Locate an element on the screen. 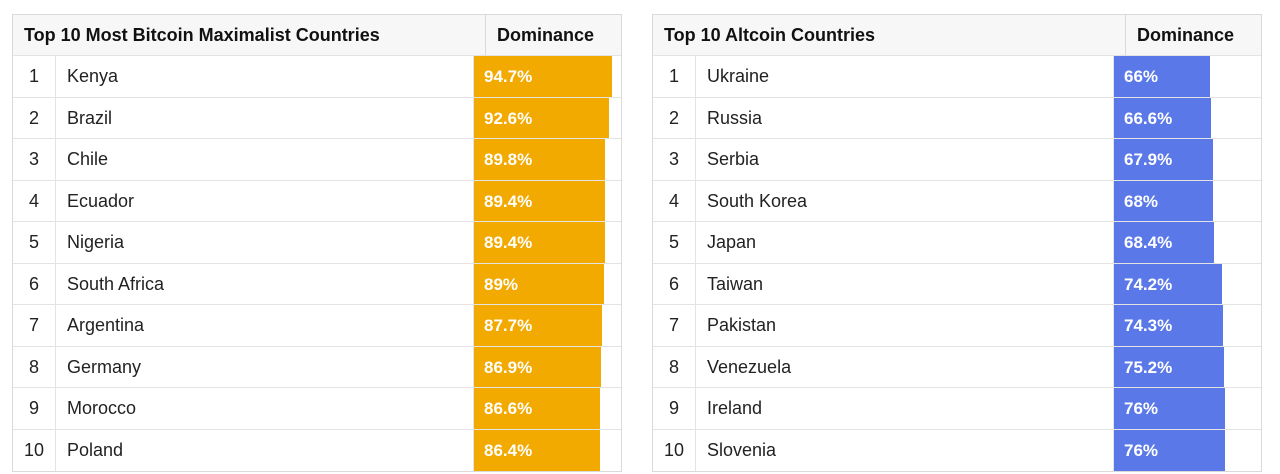 The image size is (1280, 474). dominance-cell: 68% is located at coordinates (1187, 200).